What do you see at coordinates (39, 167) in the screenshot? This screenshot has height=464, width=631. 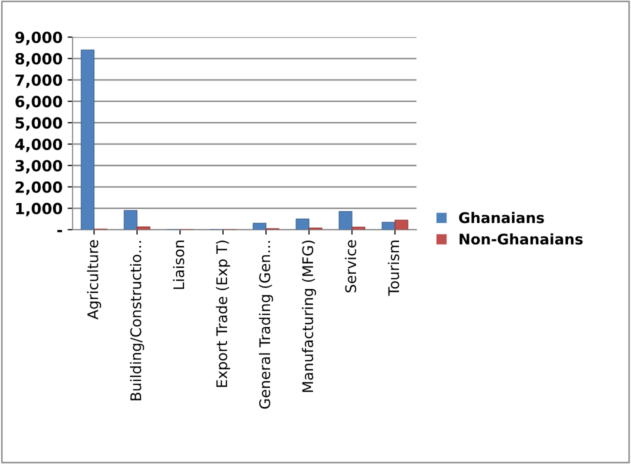 I see `y-tick-label: 3,000` at bounding box center [39, 167].